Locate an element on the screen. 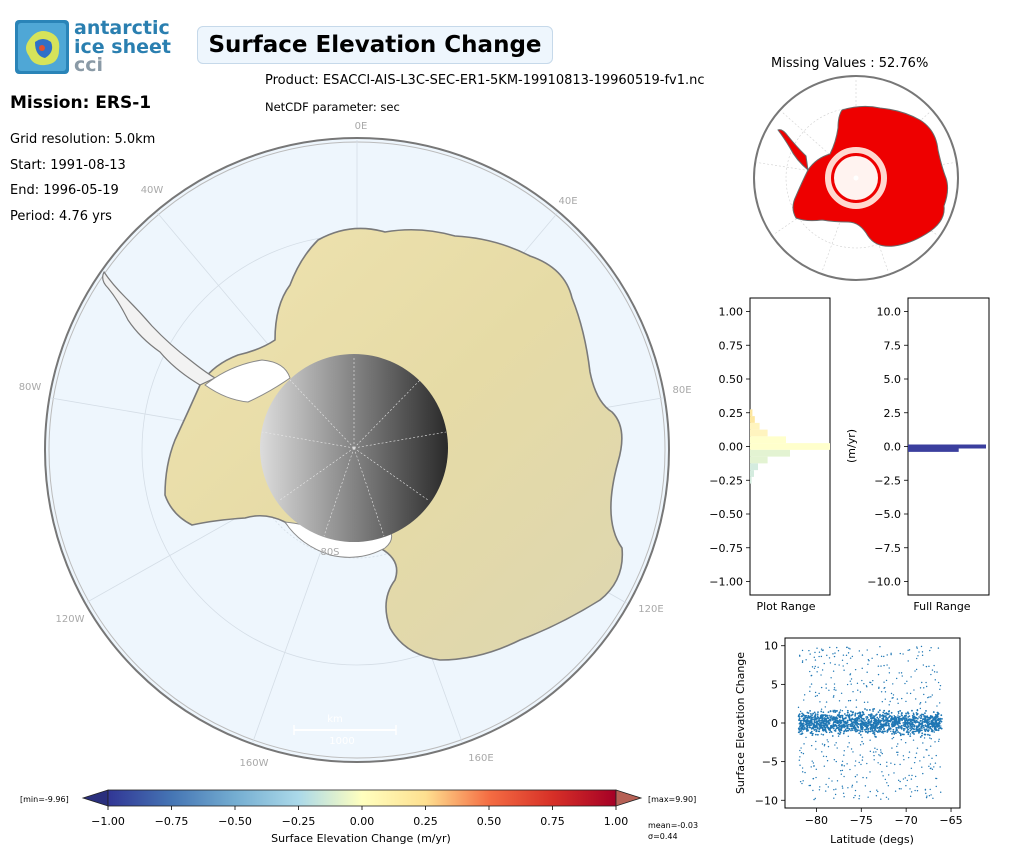  page-title: Surface Elevation Change is located at coordinates (375, 45).